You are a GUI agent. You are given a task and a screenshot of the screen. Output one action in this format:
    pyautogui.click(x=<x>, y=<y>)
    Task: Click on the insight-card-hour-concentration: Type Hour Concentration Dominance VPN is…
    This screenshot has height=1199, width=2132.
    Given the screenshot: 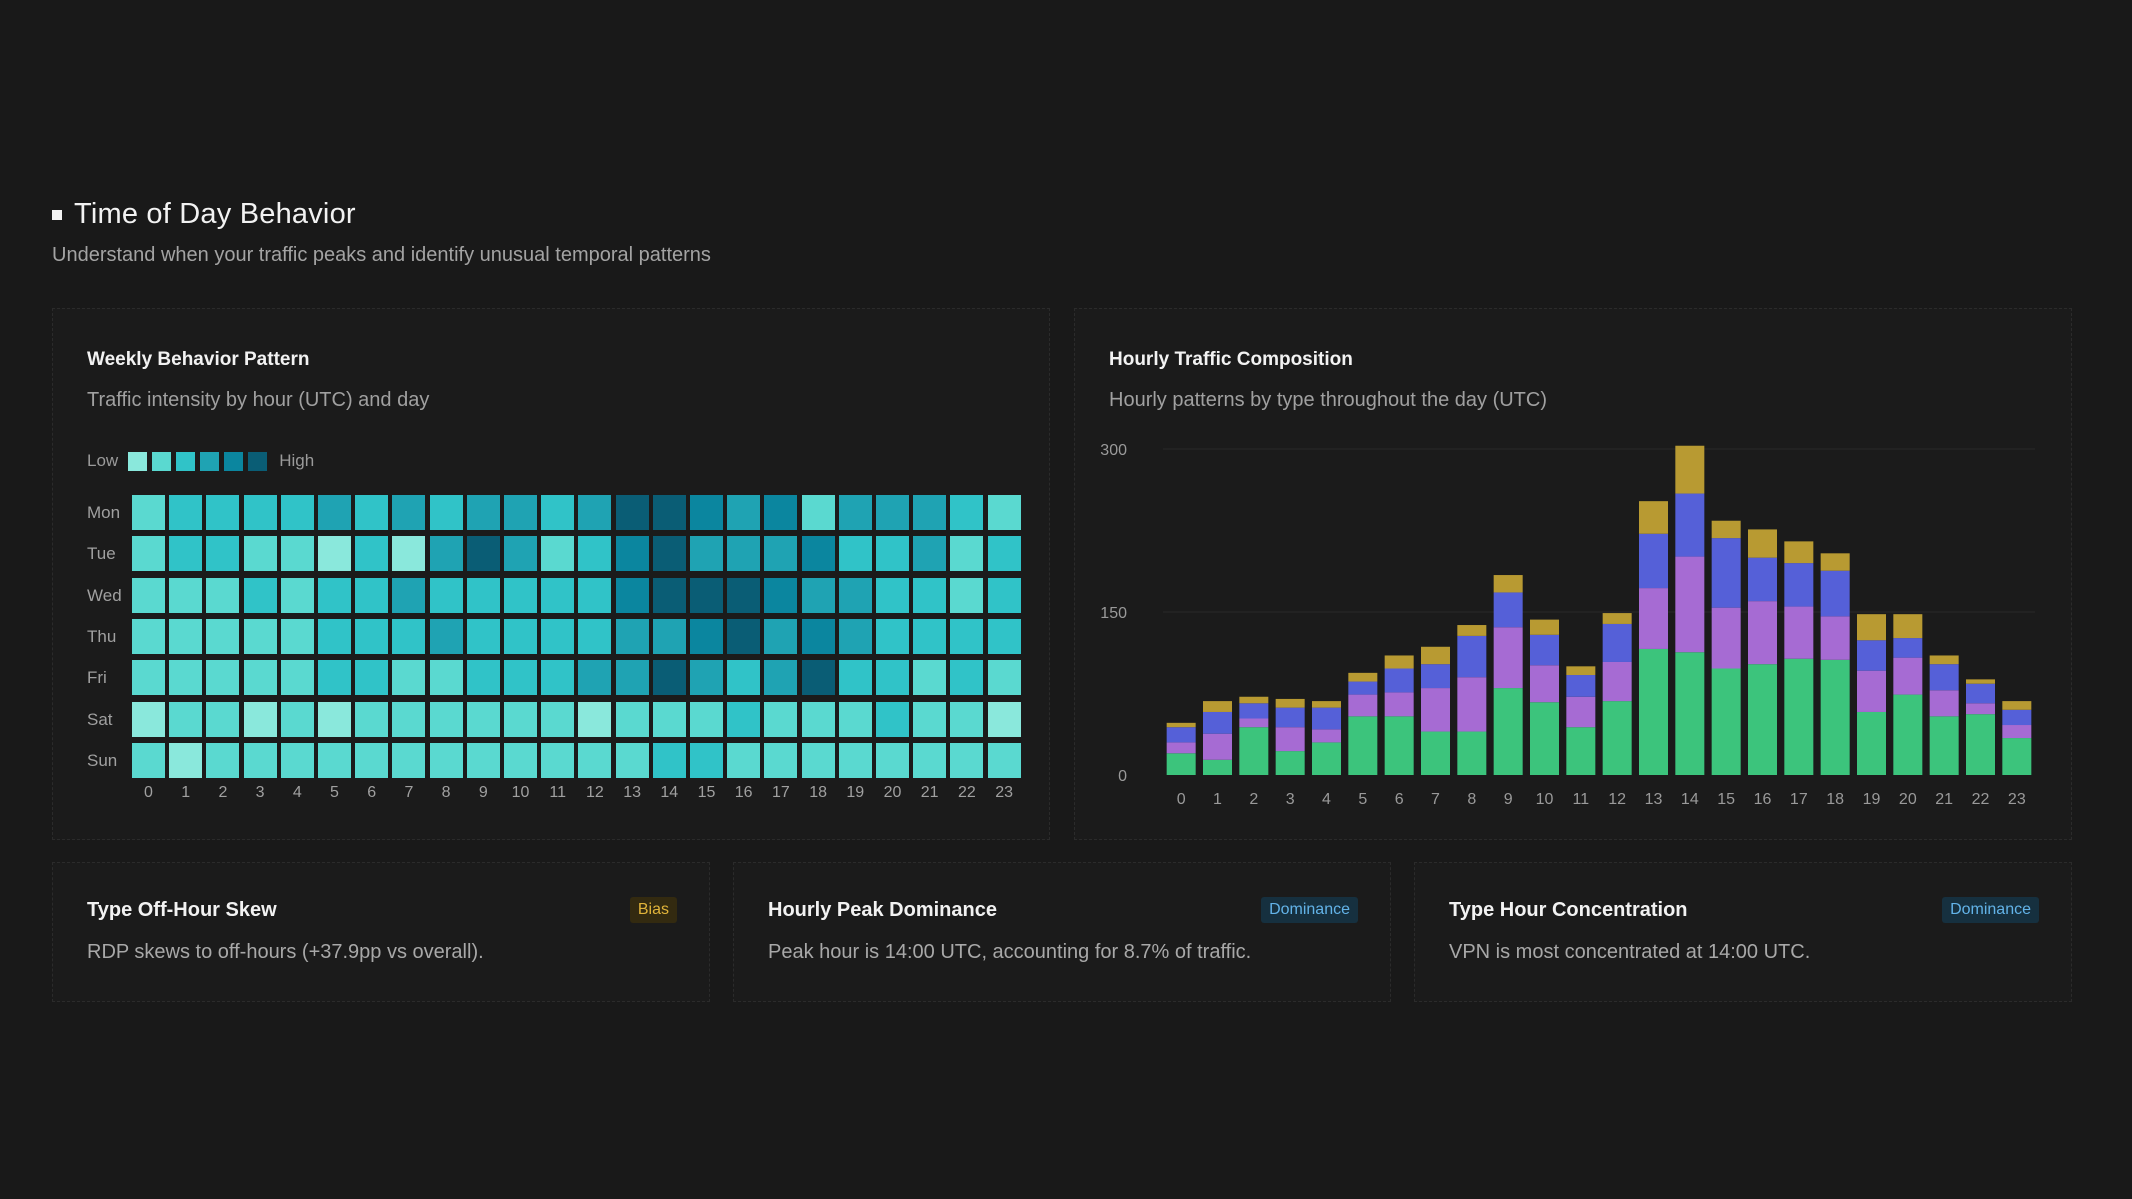 What is the action you would take?
    pyautogui.click(x=1743, y=932)
    